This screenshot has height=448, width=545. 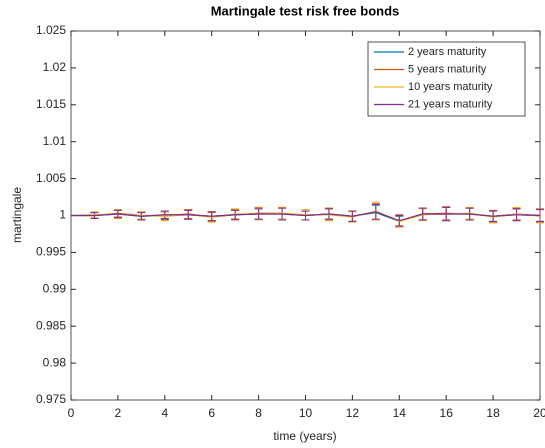 I want to click on chart-title: Martingale test risk free bonds, so click(x=305, y=10).